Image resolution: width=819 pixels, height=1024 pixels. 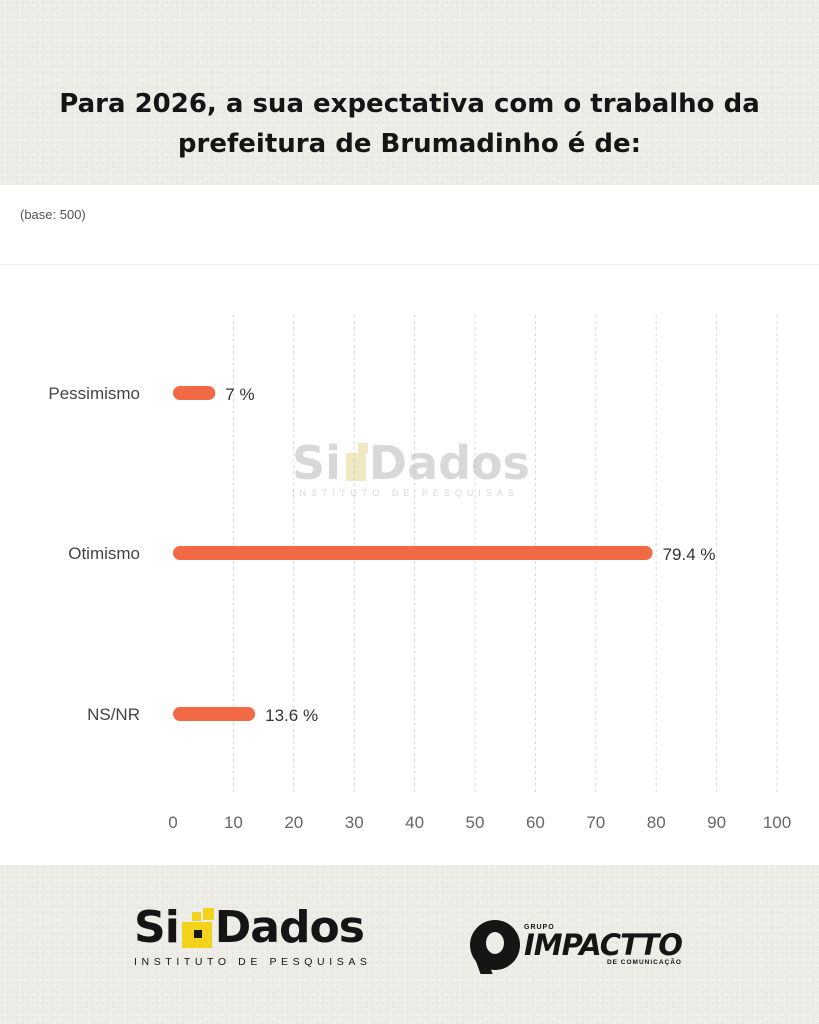 I want to click on panel-divider, so click(x=409, y=264).